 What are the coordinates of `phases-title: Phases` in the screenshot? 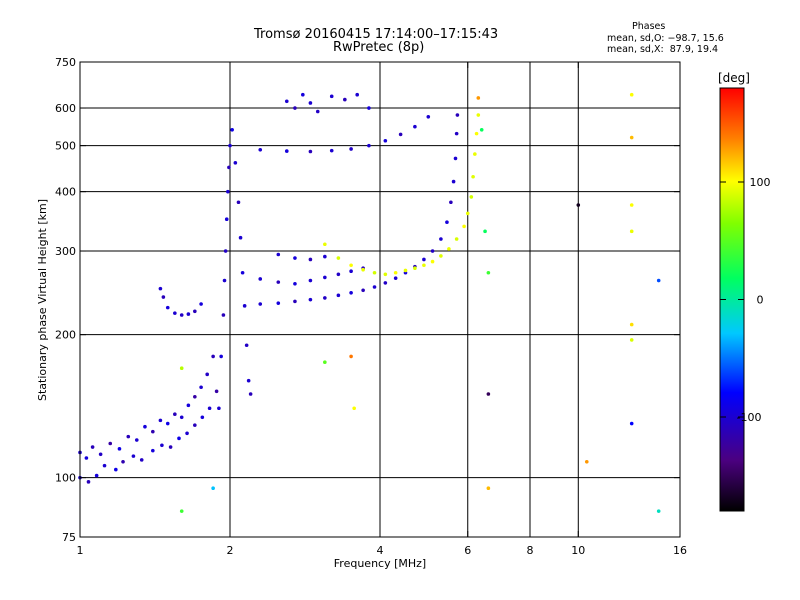 It's located at (649, 26).